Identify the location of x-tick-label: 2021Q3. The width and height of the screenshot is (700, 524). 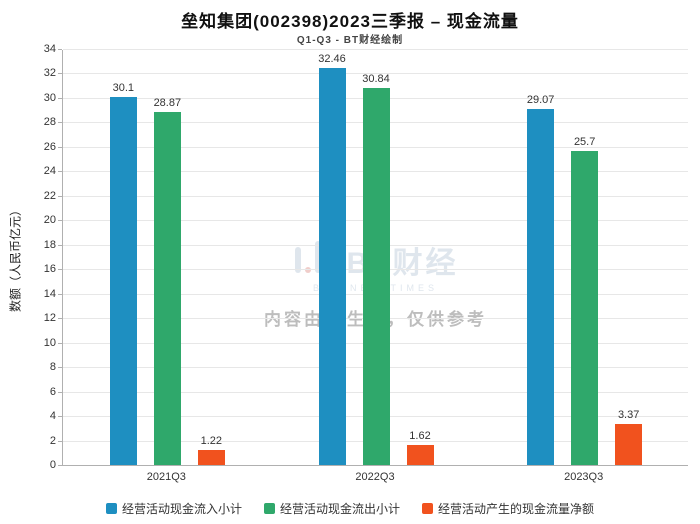
(166, 477).